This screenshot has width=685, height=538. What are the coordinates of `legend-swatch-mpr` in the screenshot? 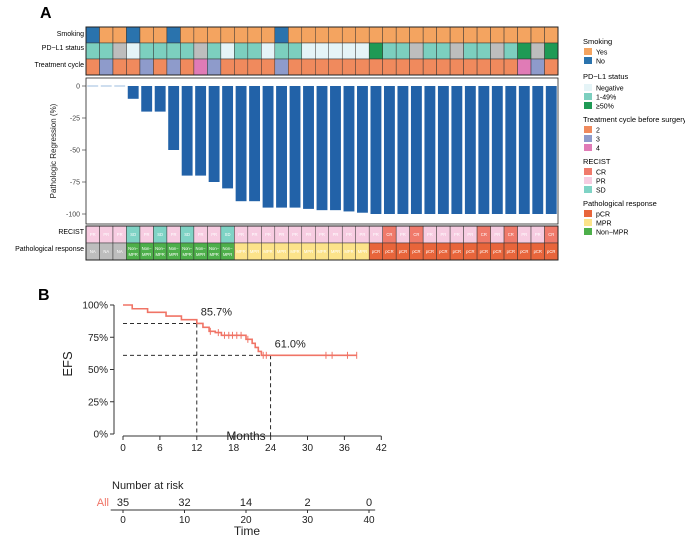 It's located at (588, 222).